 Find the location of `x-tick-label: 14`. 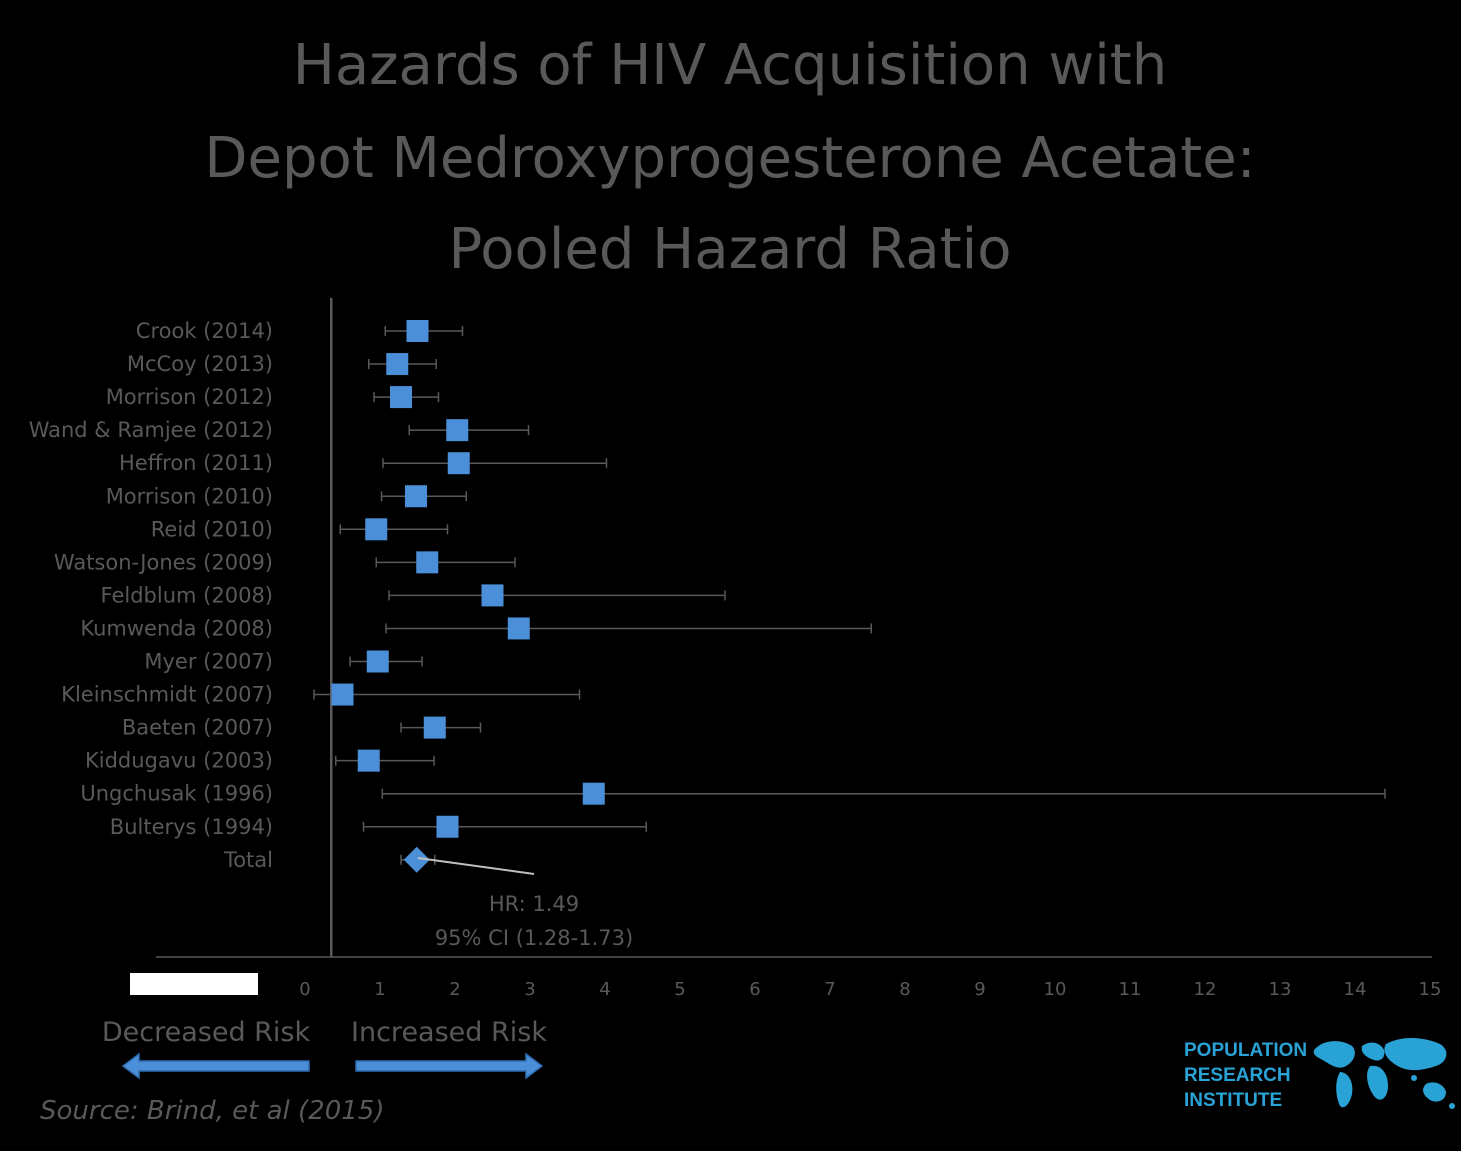

x-tick-label: 14 is located at coordinates (1355, 989).